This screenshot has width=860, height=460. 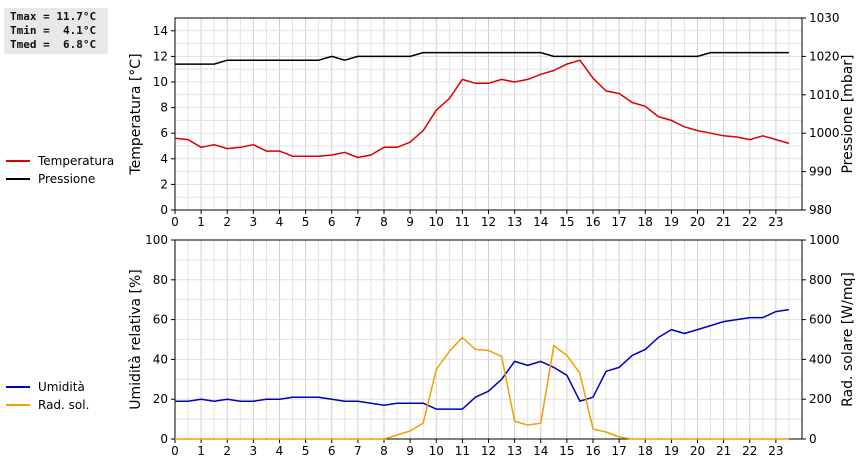 What do you see at coordinates (136, 339) in the screenshot?
I see `y-left-axis-label: Umidità relativa [%]` at bounding box center [136, 339].